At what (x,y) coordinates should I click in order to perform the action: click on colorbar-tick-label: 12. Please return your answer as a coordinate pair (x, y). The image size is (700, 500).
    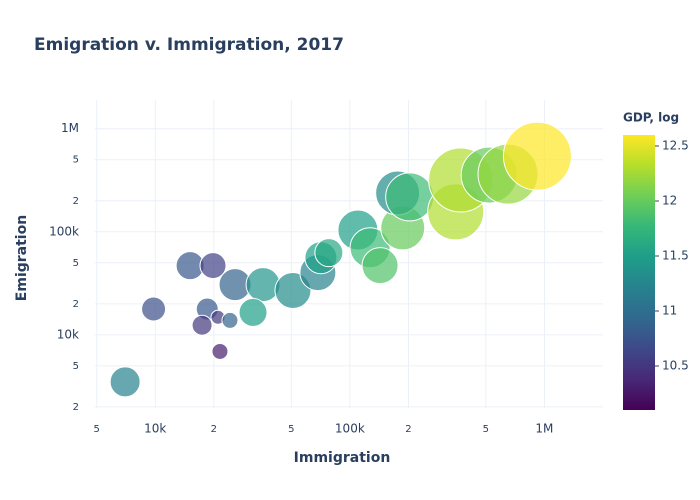
    Looking at the image, I should click on (669, 201).